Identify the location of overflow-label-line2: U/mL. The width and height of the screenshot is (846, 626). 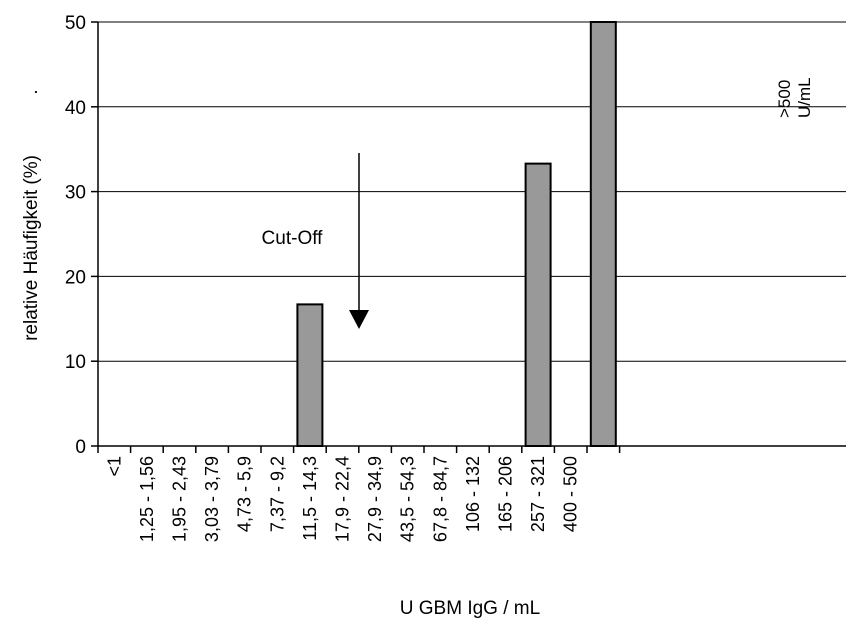
(804, 97).